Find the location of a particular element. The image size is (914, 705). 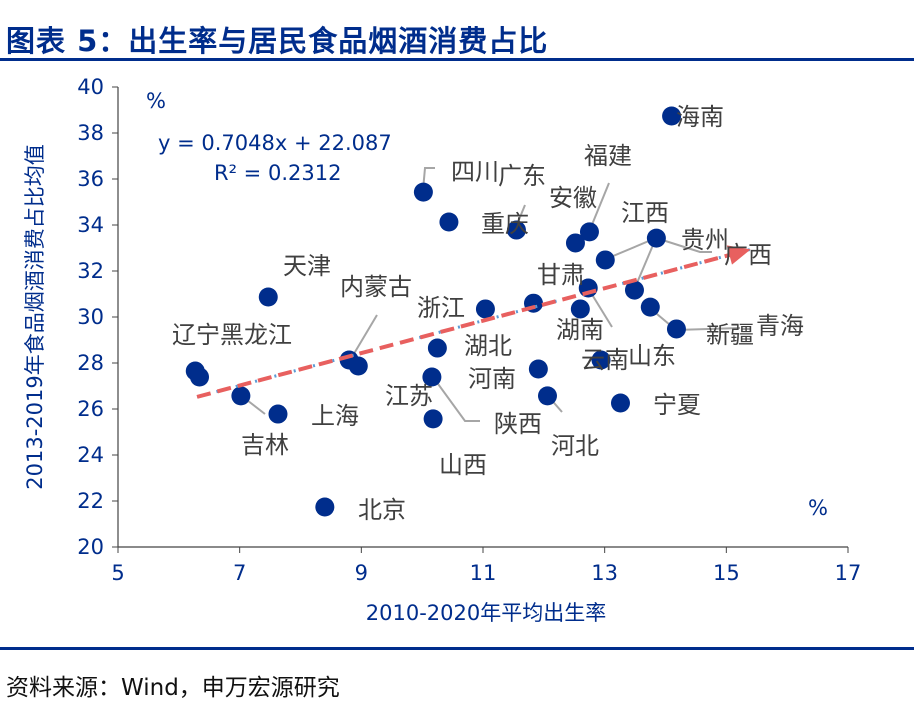

y-axis-label: 2013-2019年食品烟酒消费占比均值 is located at coordinates (35, 316).